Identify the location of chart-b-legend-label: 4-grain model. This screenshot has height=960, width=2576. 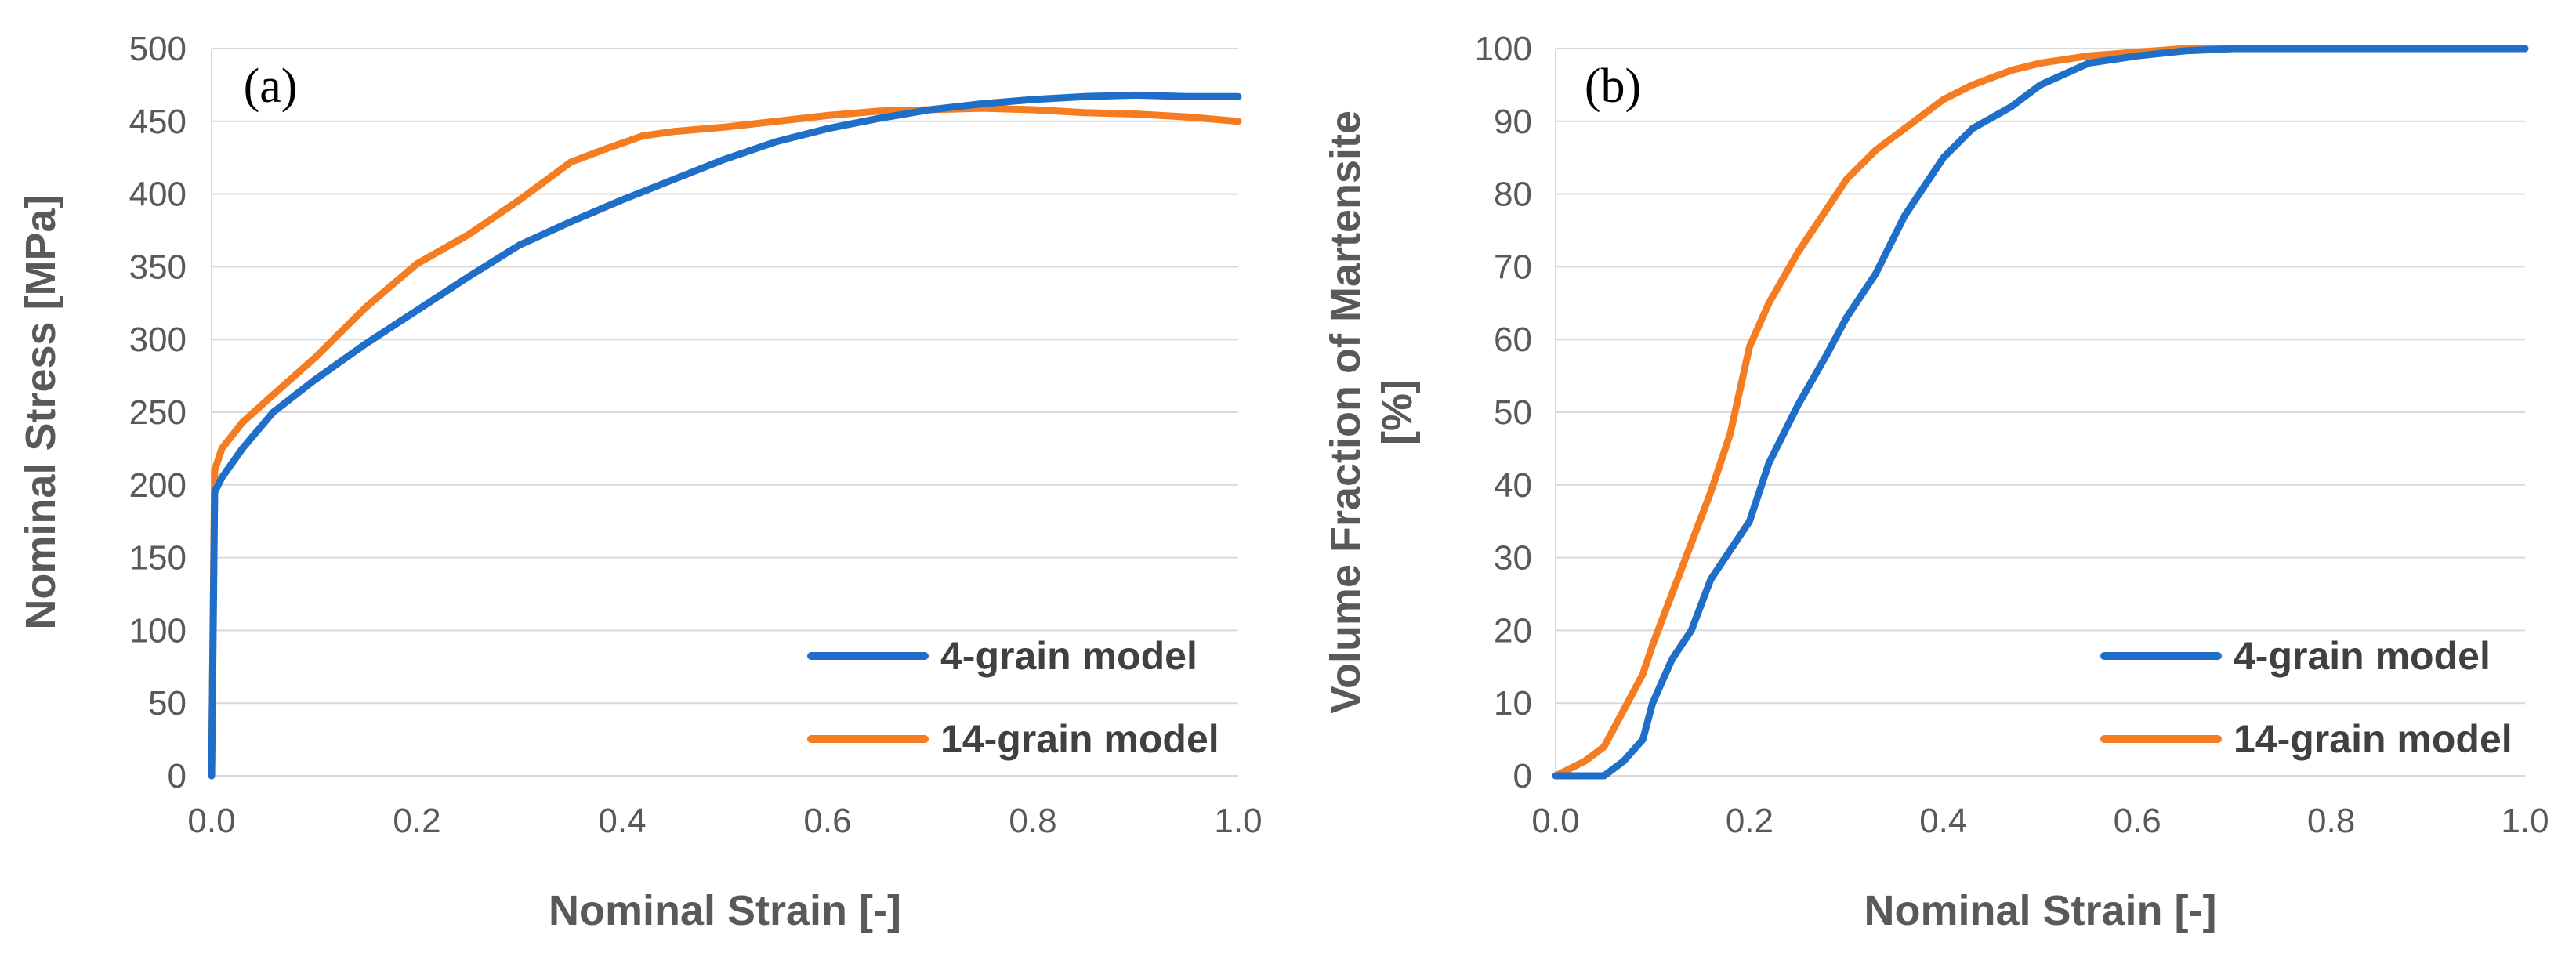
(2362, 656).